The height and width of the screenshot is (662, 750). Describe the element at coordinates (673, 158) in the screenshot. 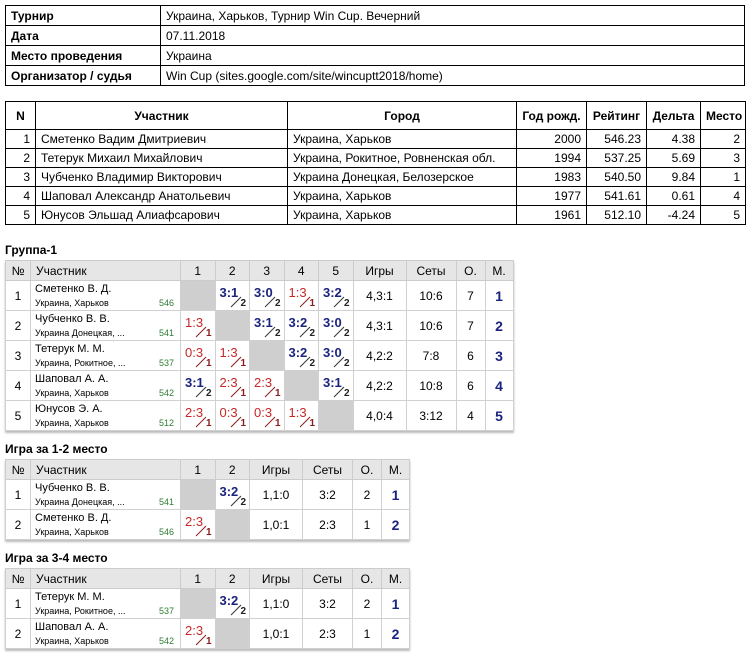

I see `cell: 5.69` at that location.